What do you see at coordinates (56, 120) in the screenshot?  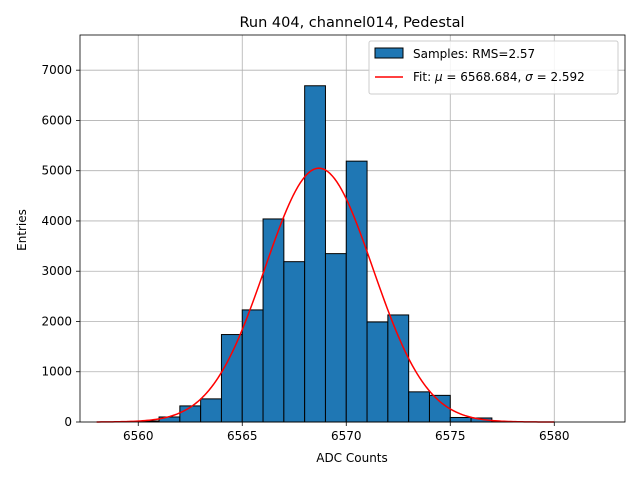 I see `y-tick-label: 6000` at bounding box center [56, 120].